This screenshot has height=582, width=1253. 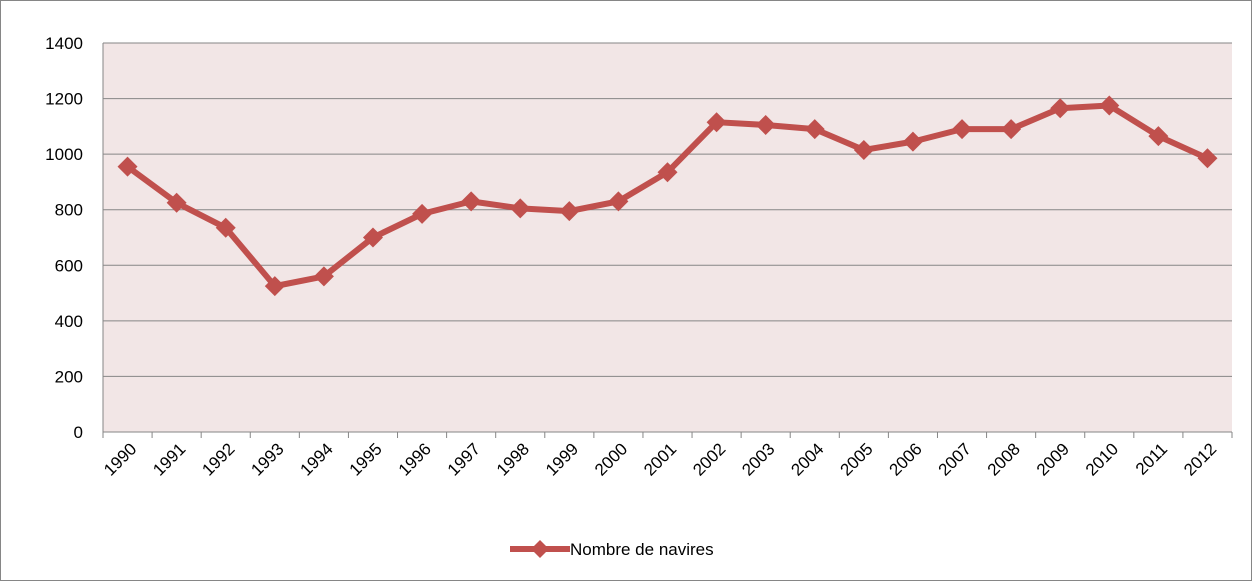 What do you see at coordinates (64, 154) in the screenshot?
I see `y-tick-label: 1000` at bounding box center [64, 154].